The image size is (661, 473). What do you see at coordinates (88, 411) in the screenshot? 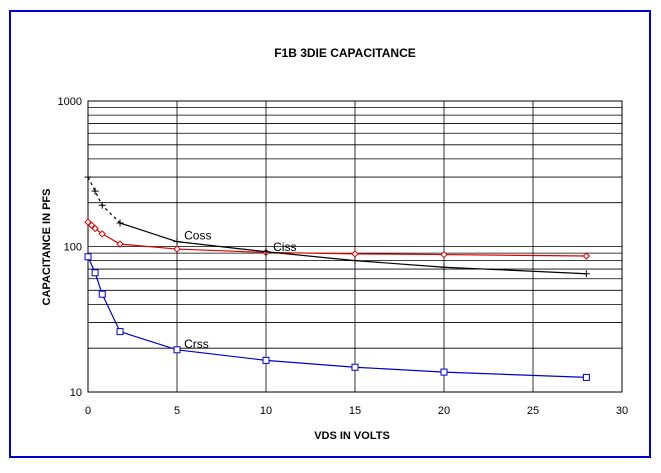
I see `x-tick-label: 0` at bounding box center [88, 411].